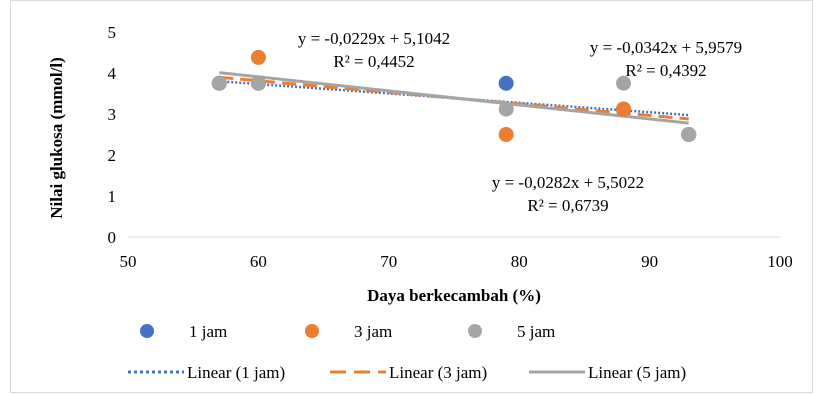 The width and height of the screenshot is (823, 394). What do you see at coordinates (112, 196) in the screenshot?
I see `y-tick-label: 1` at bounding box center [112, 196].